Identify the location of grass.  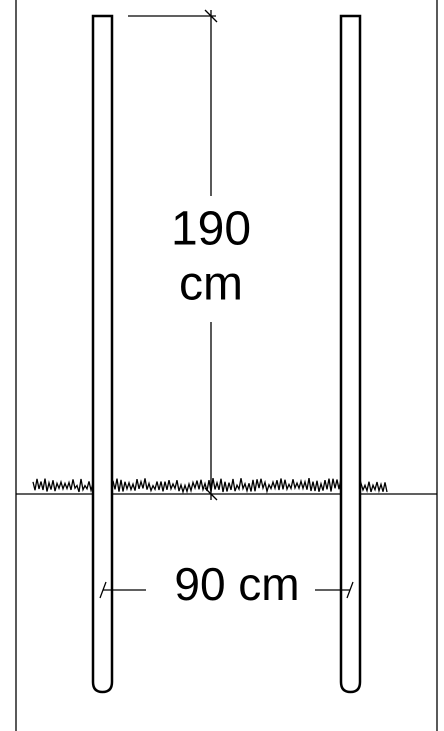
(210, 486).